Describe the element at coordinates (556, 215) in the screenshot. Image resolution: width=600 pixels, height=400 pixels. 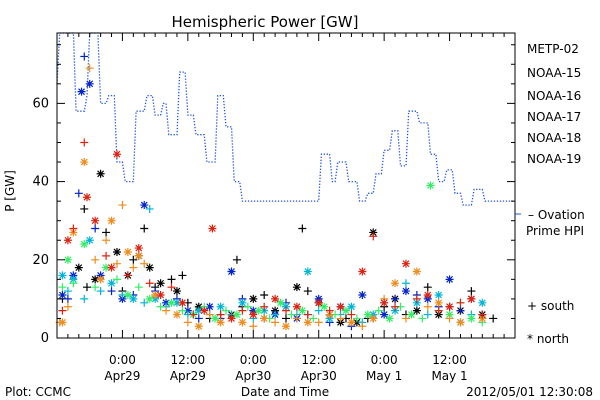
I see `legend-ovation-line1: – Ovation` at that location.